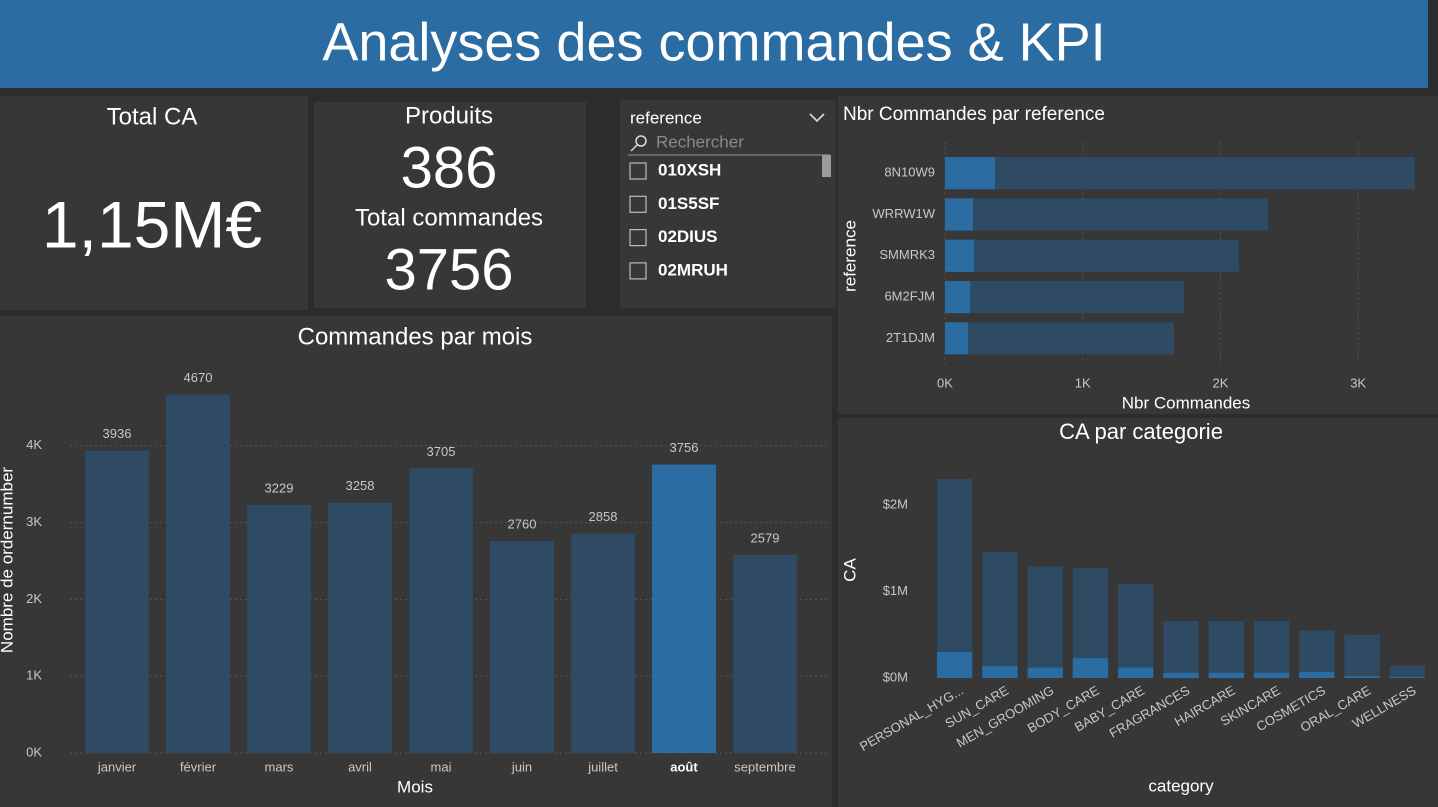 The image size is (1438, 807). I want to click on kpi-title: Produits, so click(449, 115).